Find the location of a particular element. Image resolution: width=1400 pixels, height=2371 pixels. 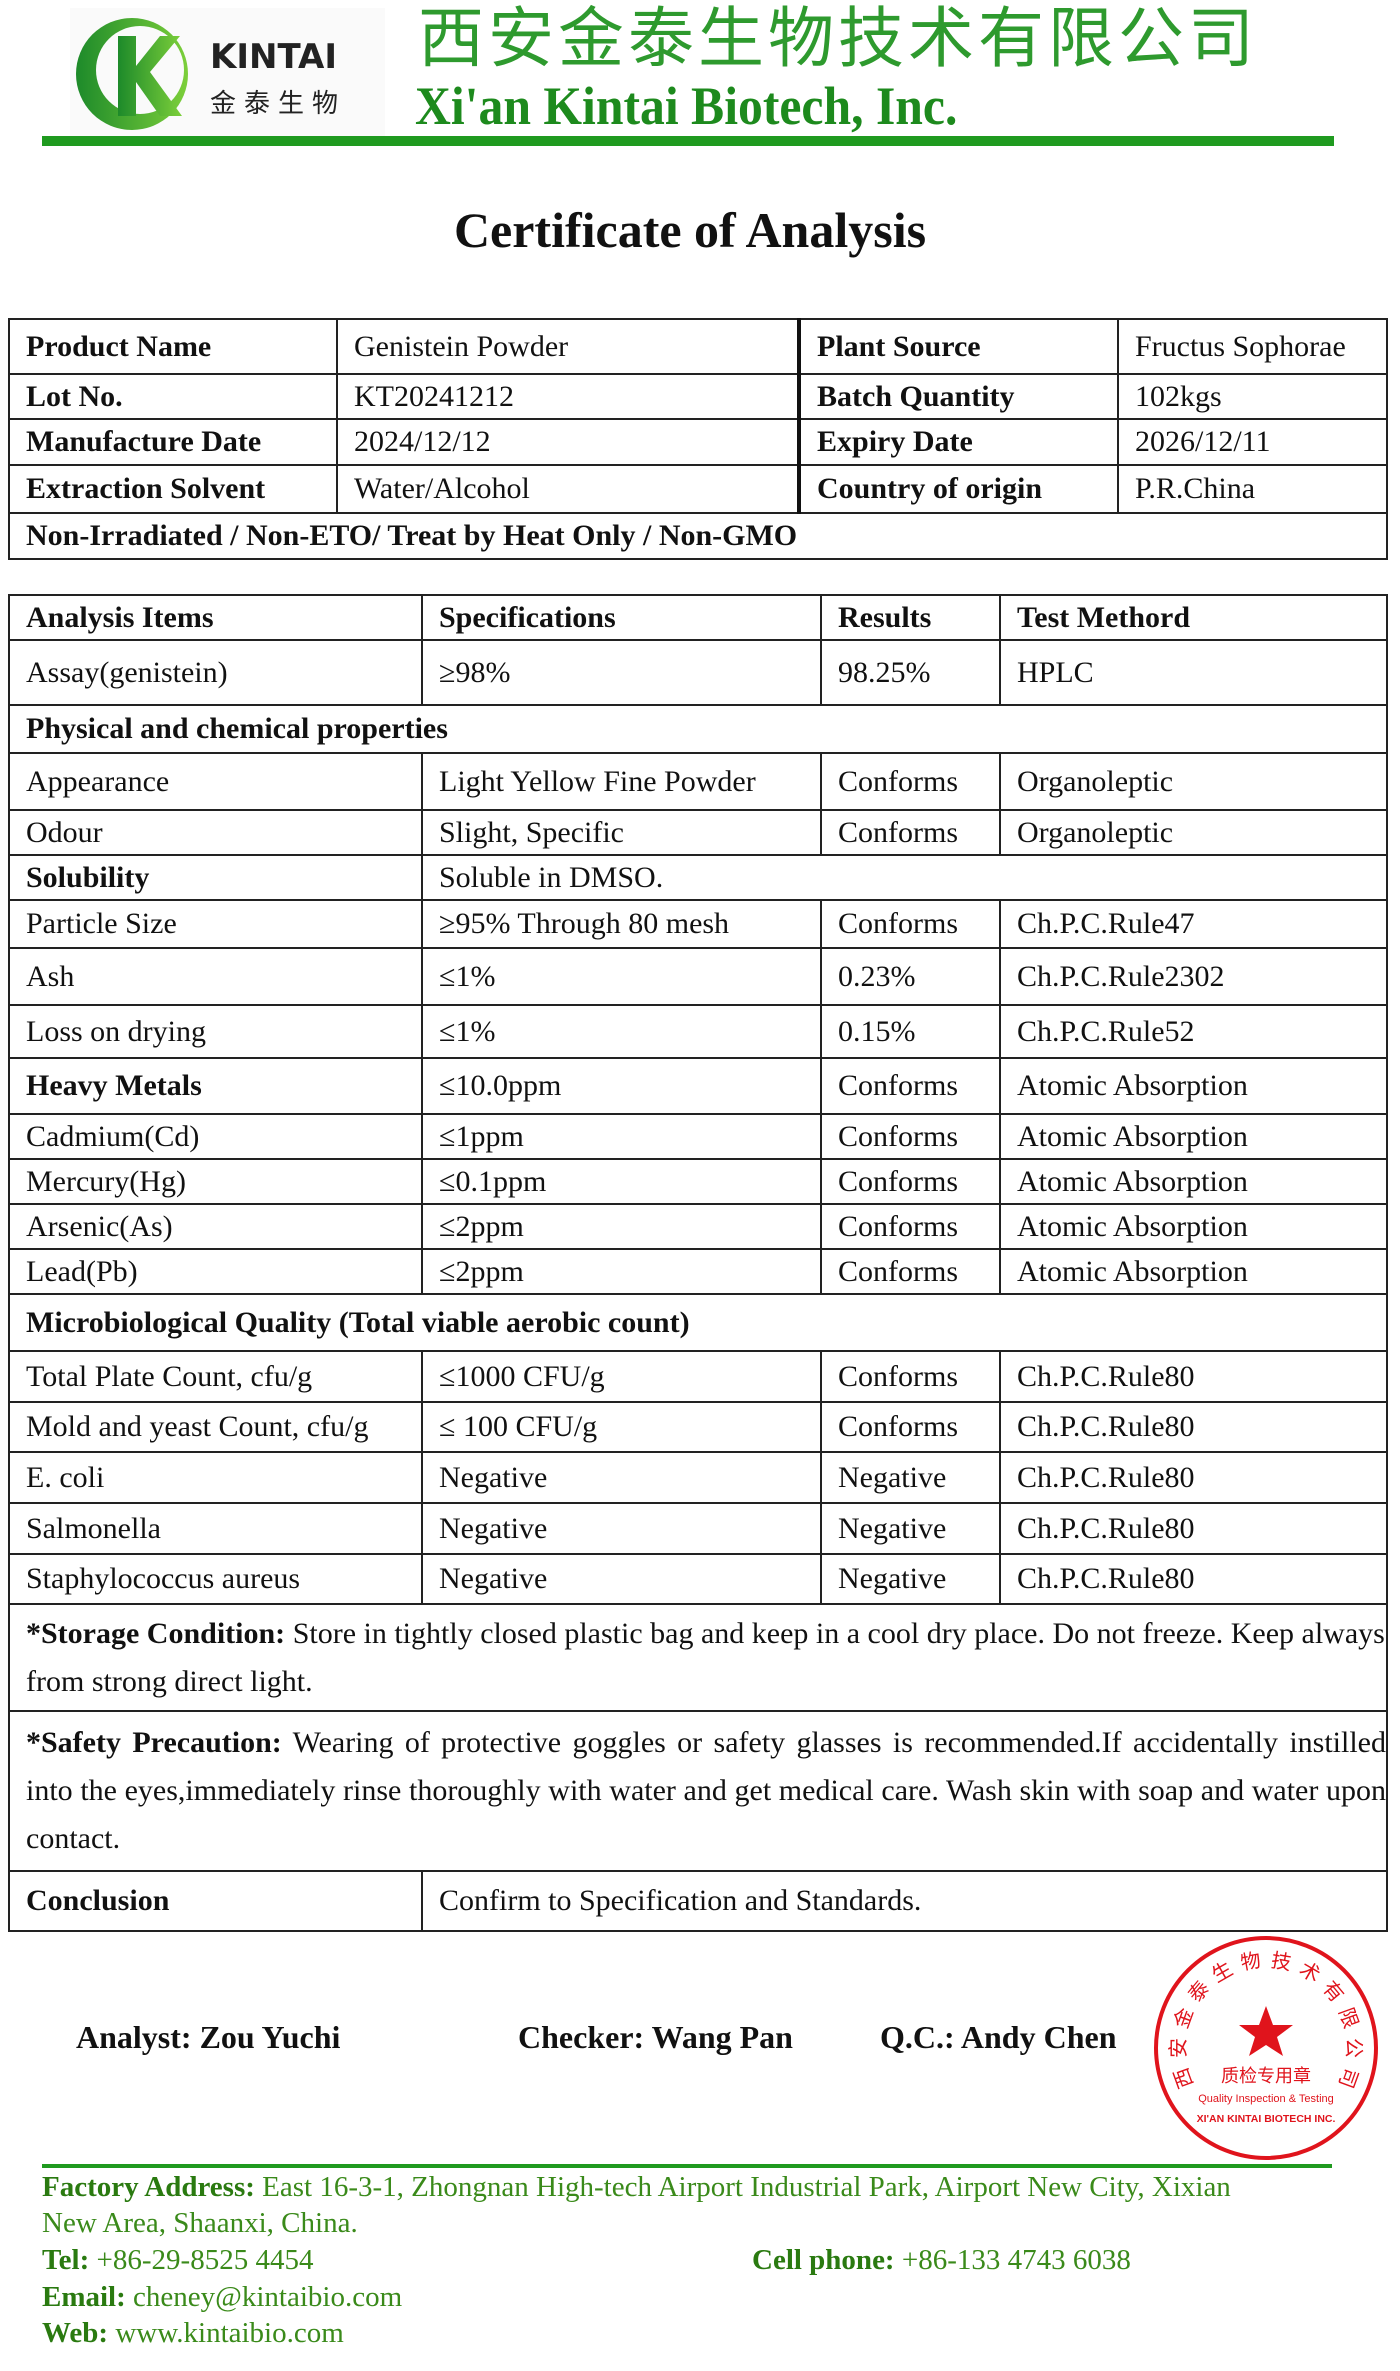

spec-cell: ≤1ppm is located at coordinates (621, 1136).